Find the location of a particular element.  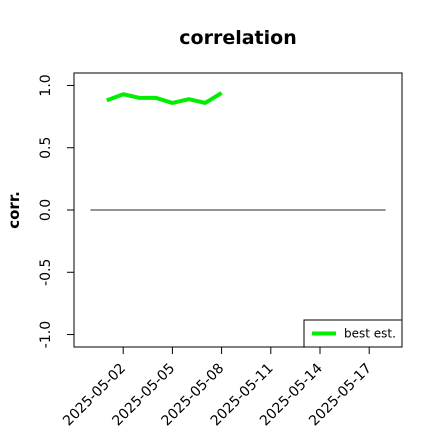

y-tick-label: 0.0 is located at coordinates (46, 210).